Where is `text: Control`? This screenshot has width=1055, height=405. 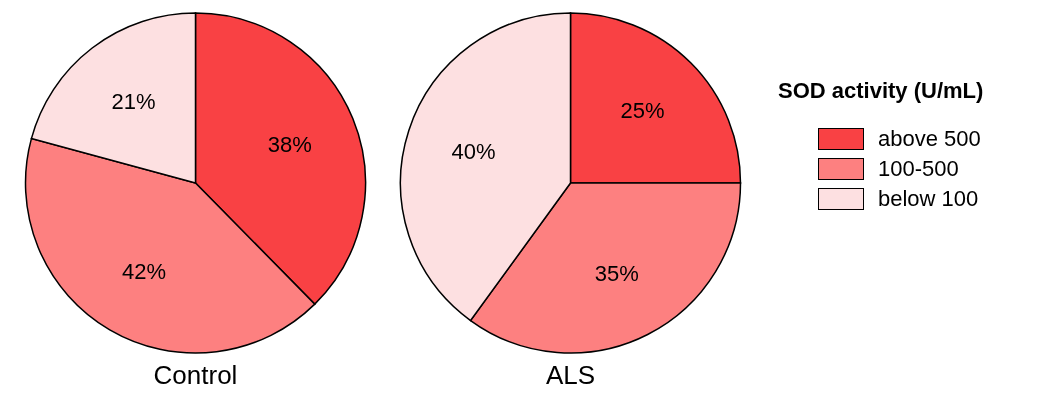
text: Control is located at coordinates (195, 375).